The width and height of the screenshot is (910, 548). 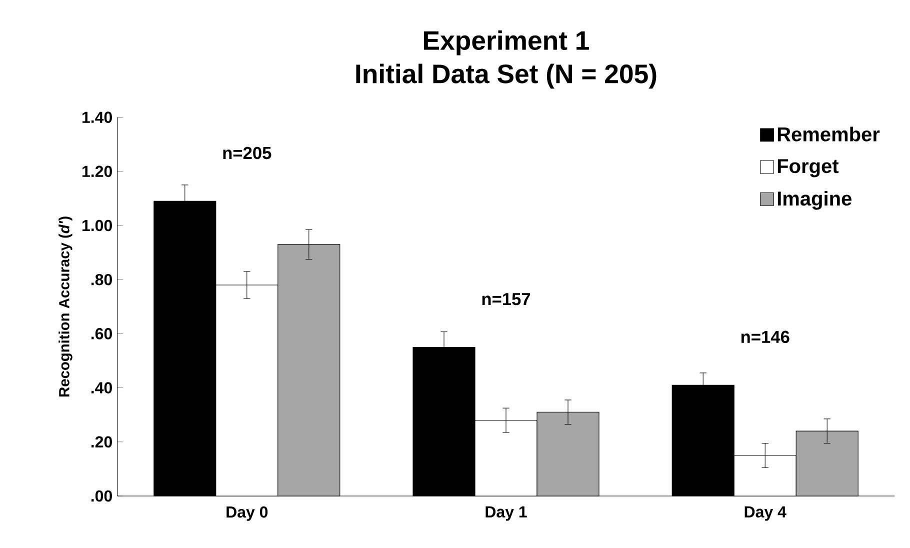 I want to click on legend-label: Imagine, so click(x=815, y=200).